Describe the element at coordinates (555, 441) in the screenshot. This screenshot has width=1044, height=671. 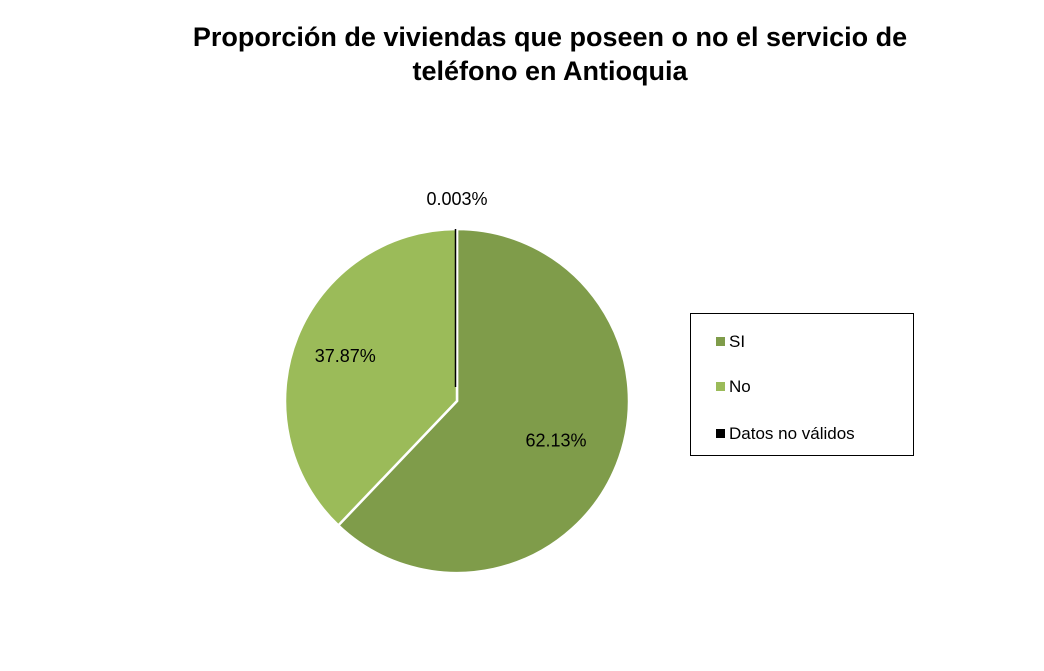
I see `data-label-si: 62.13%` at that location.